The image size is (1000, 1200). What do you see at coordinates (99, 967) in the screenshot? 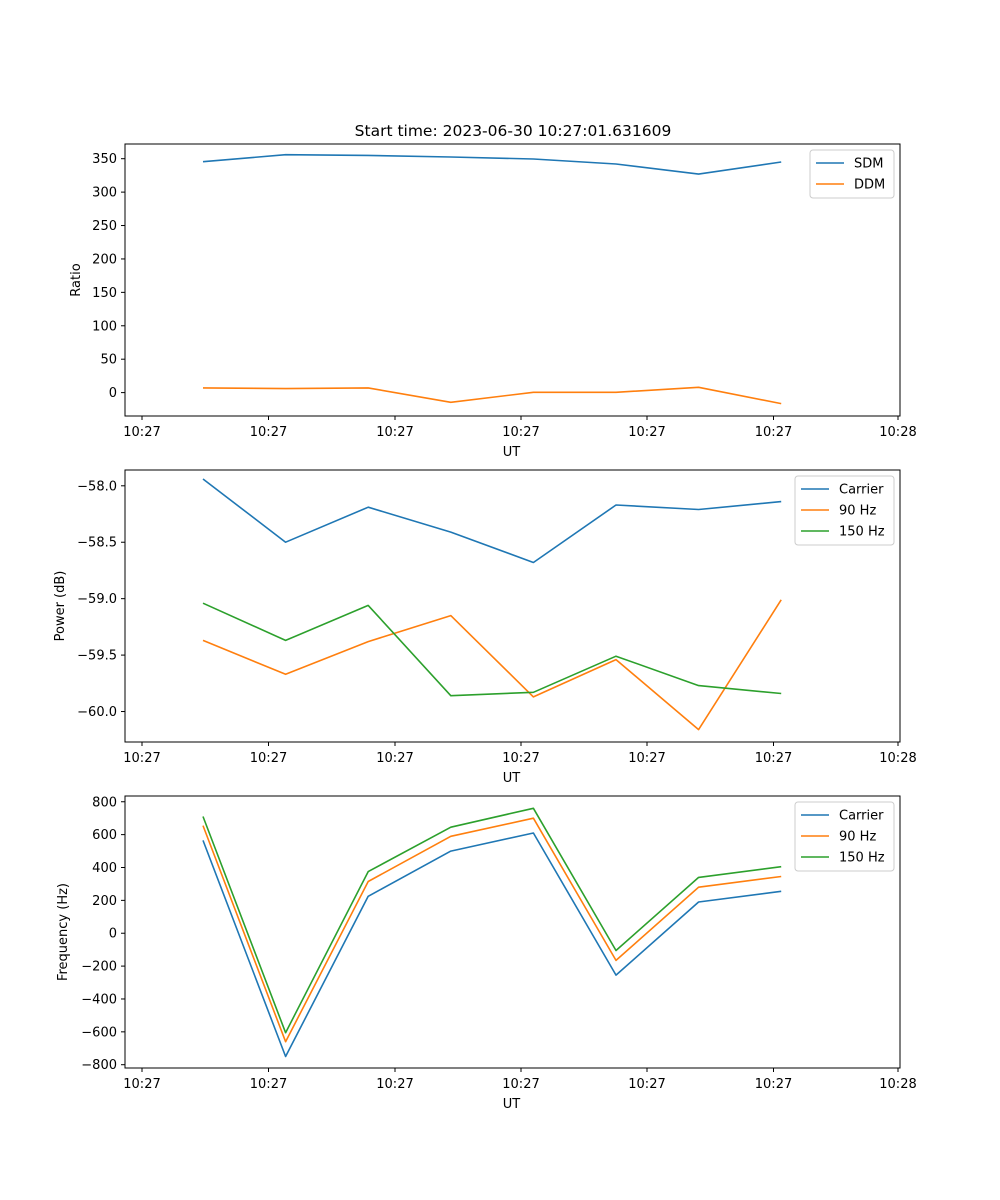
I see `y-tick-label: −200` at bounding box center [99, 967].